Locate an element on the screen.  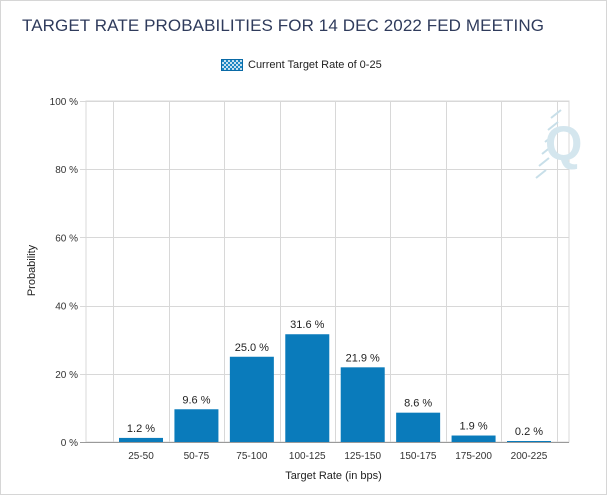
watermark-logo: Q is located at coordinates (558, 144).